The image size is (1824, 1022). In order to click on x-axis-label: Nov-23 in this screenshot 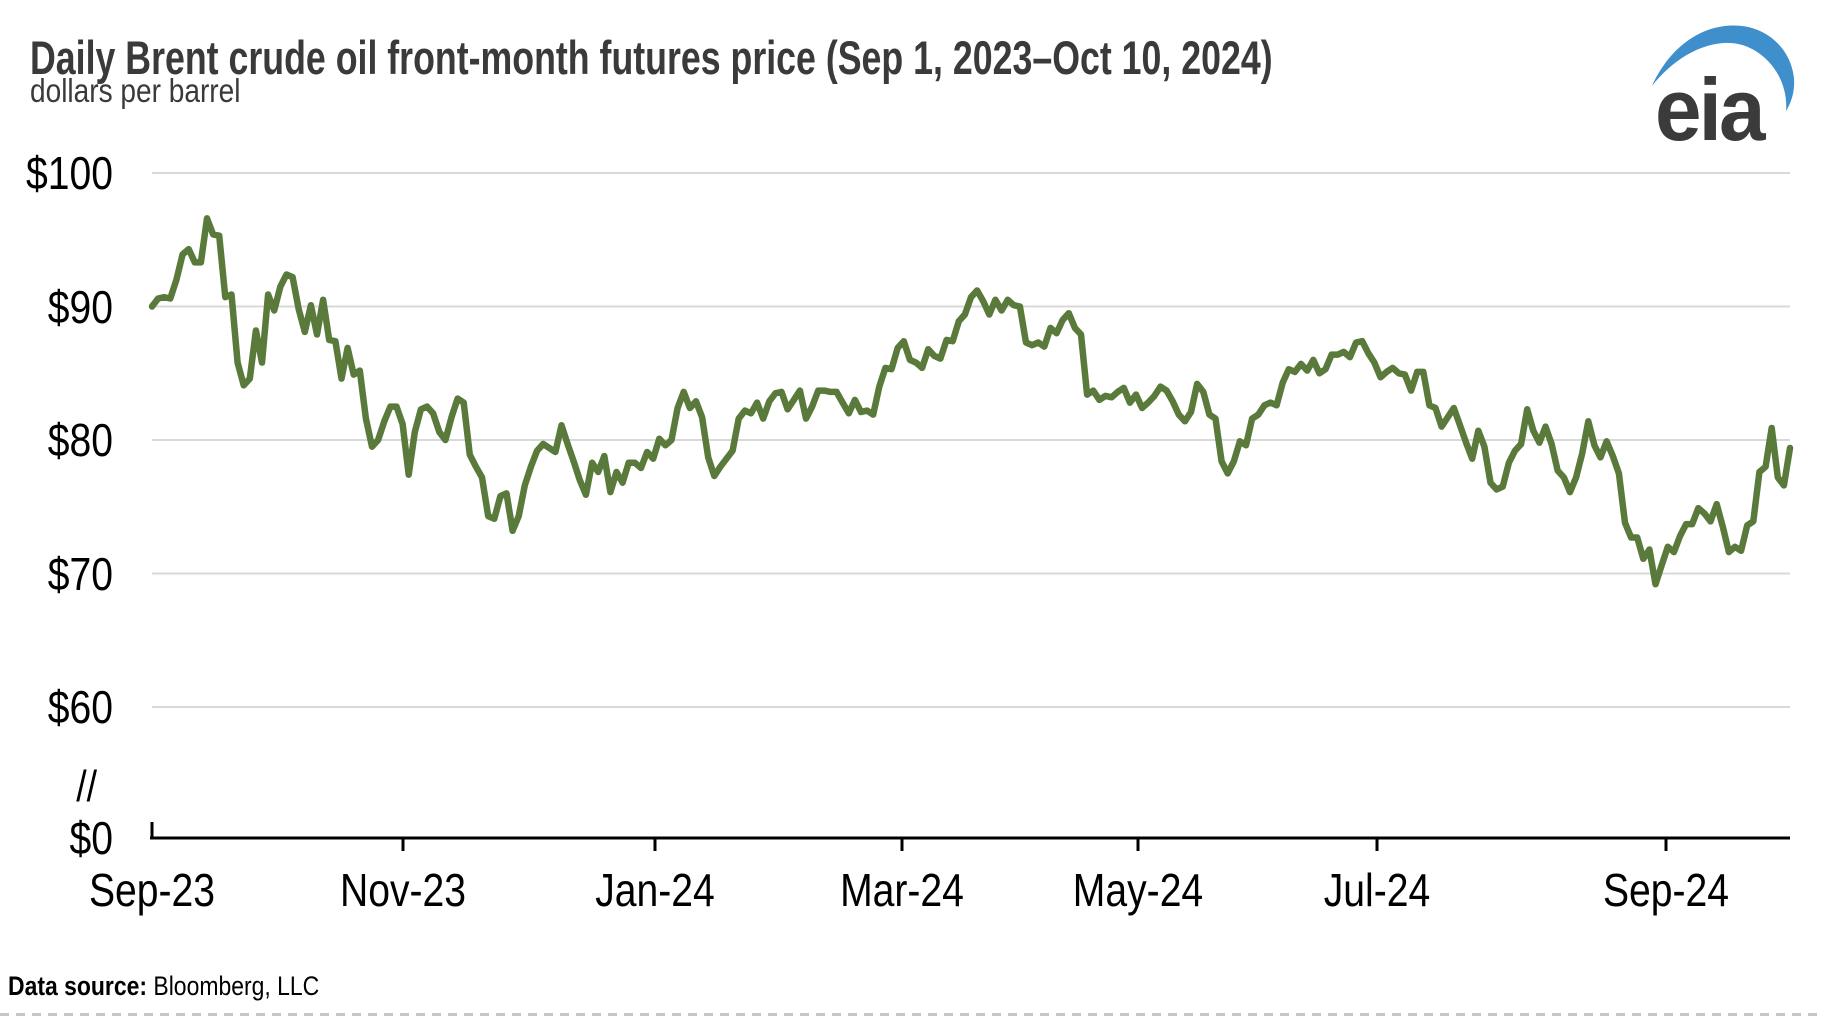, I will do `click(403, 890)`.